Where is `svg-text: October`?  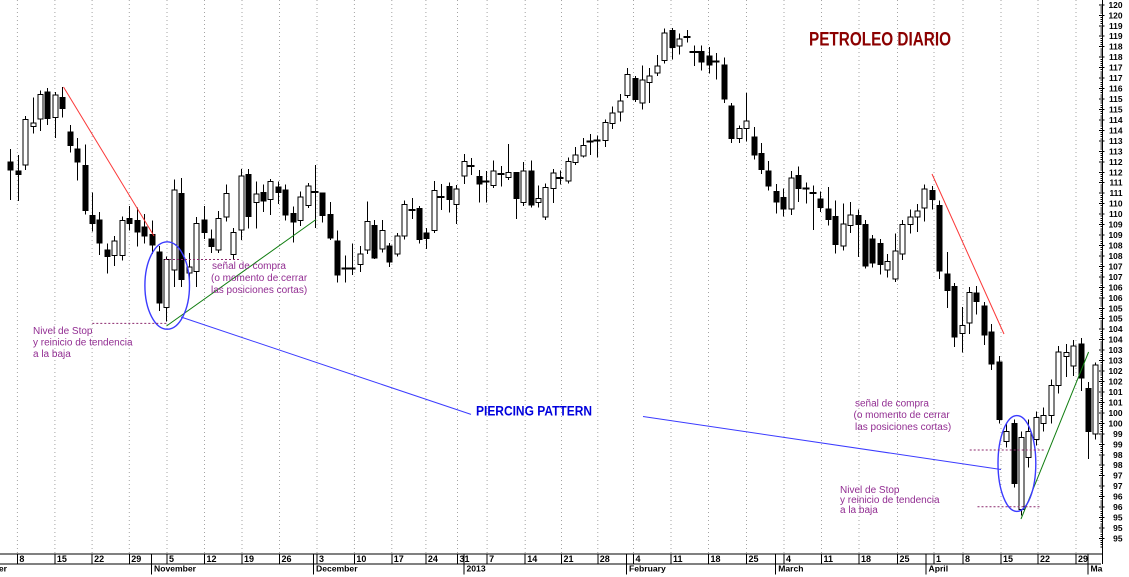 svg-text: October is located at coordinates (4, 569).